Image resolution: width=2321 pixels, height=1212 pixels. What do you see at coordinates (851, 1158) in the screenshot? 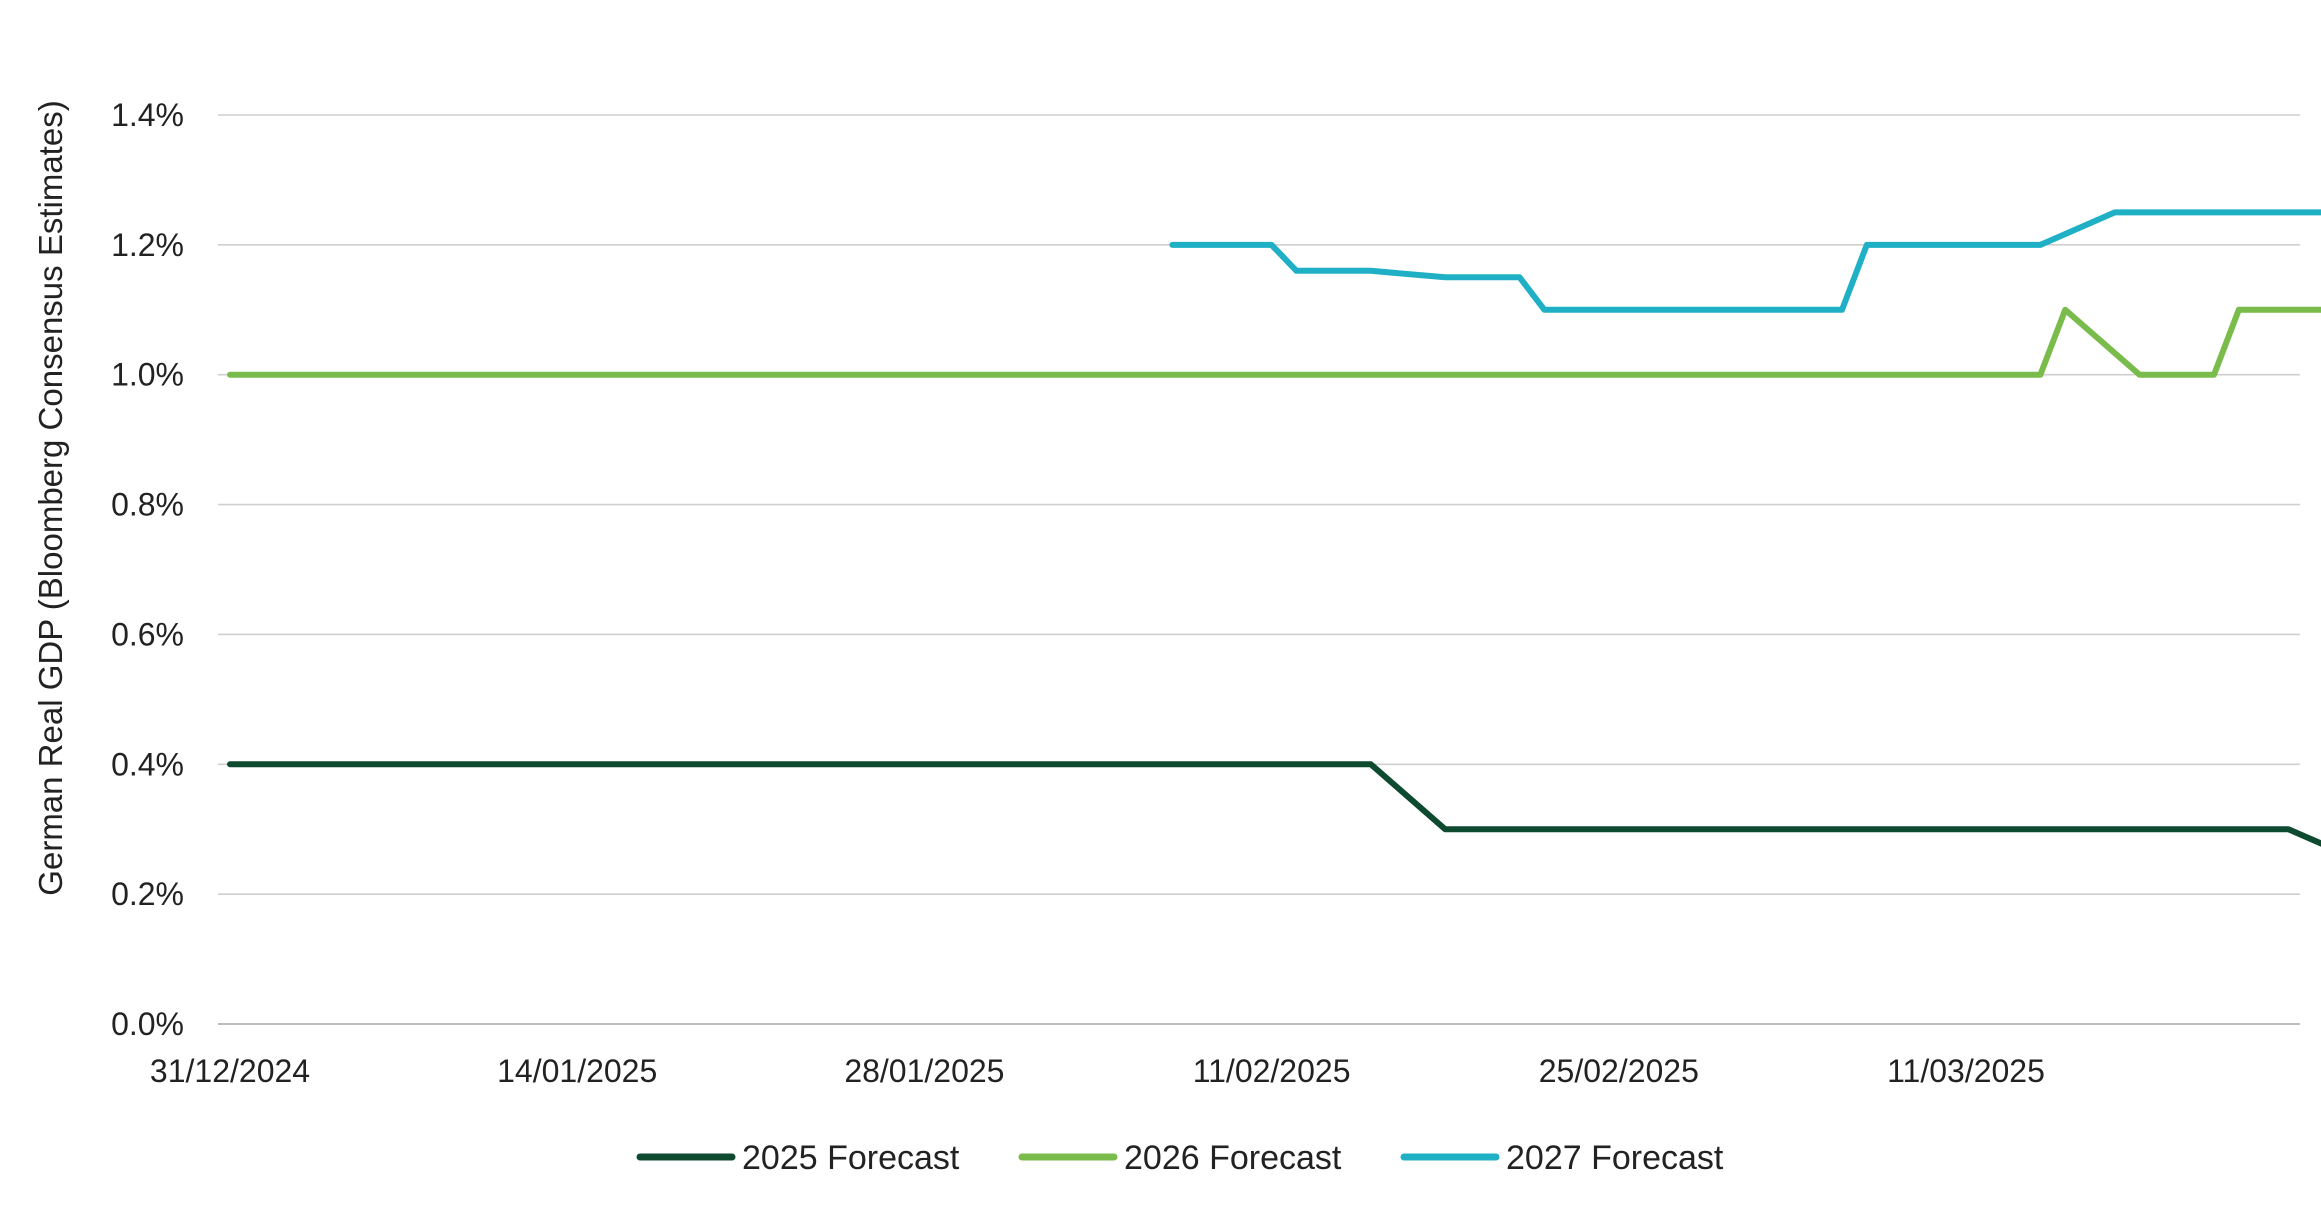
I see `legend-label: 2025 Forecast` at bounding box center [851, 1158].